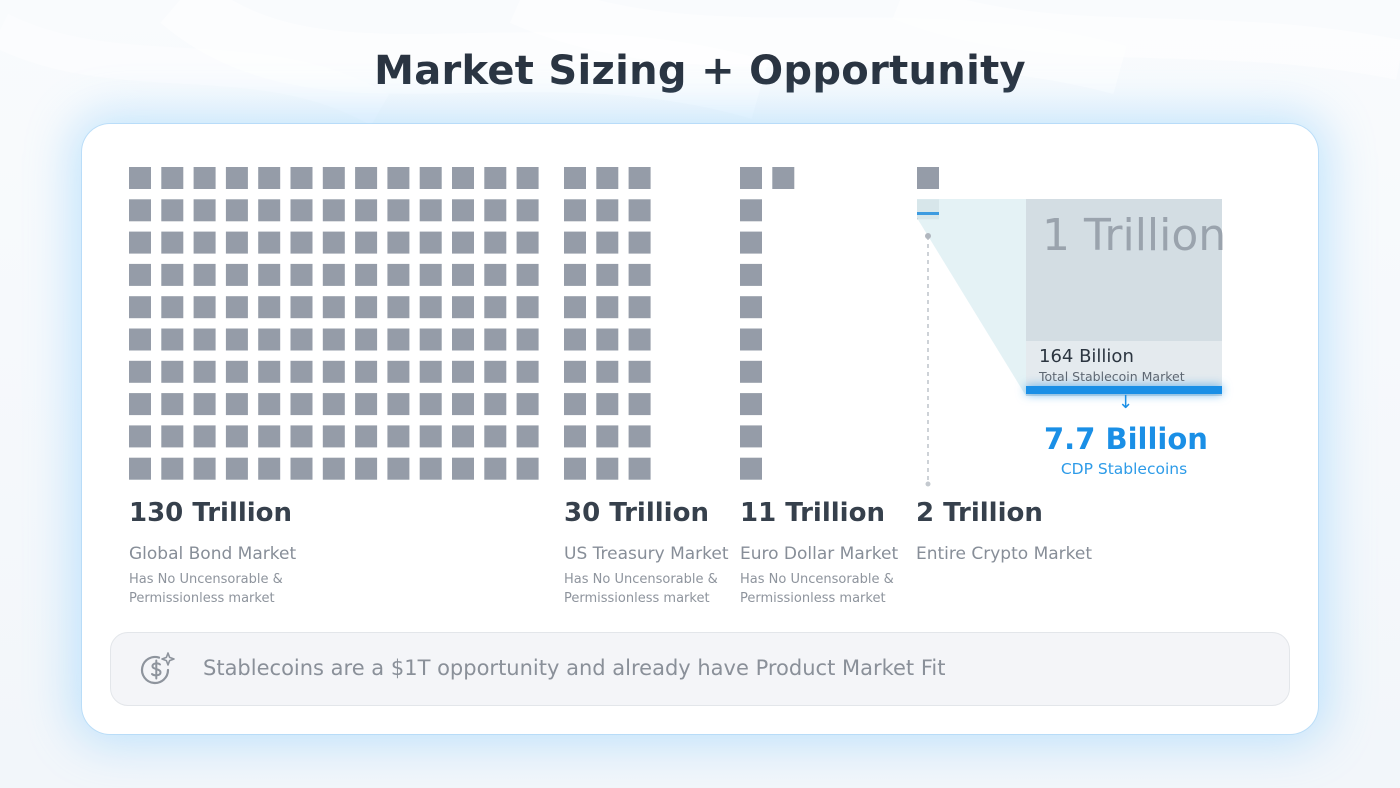 The width and height of the screenshot is (1400, 788). I want to click on euro-market-value: 11 Trillion, so click(812, 513).